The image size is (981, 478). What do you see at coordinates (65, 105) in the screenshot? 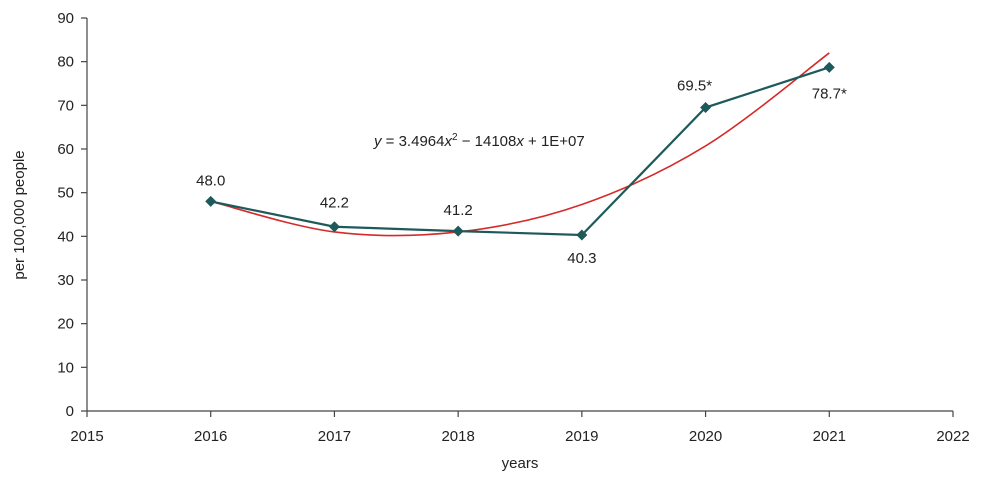
I see `y-tick-label: 70` at bounding box center [65, 105].